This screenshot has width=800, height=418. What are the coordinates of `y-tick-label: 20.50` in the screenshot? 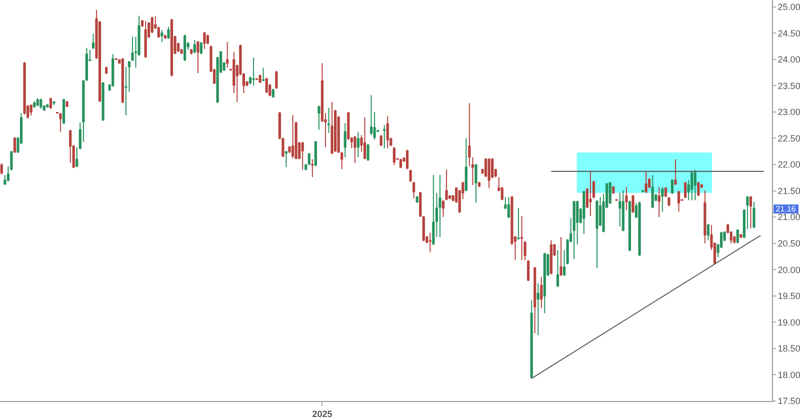 It's located at (789, 243).